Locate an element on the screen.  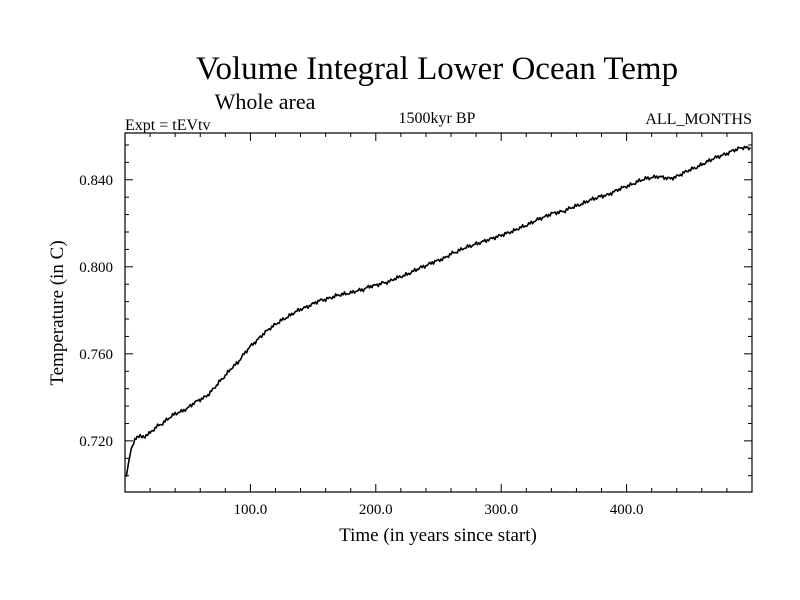
x-tick-label: 200.0 is located at coordinates (376, 510).